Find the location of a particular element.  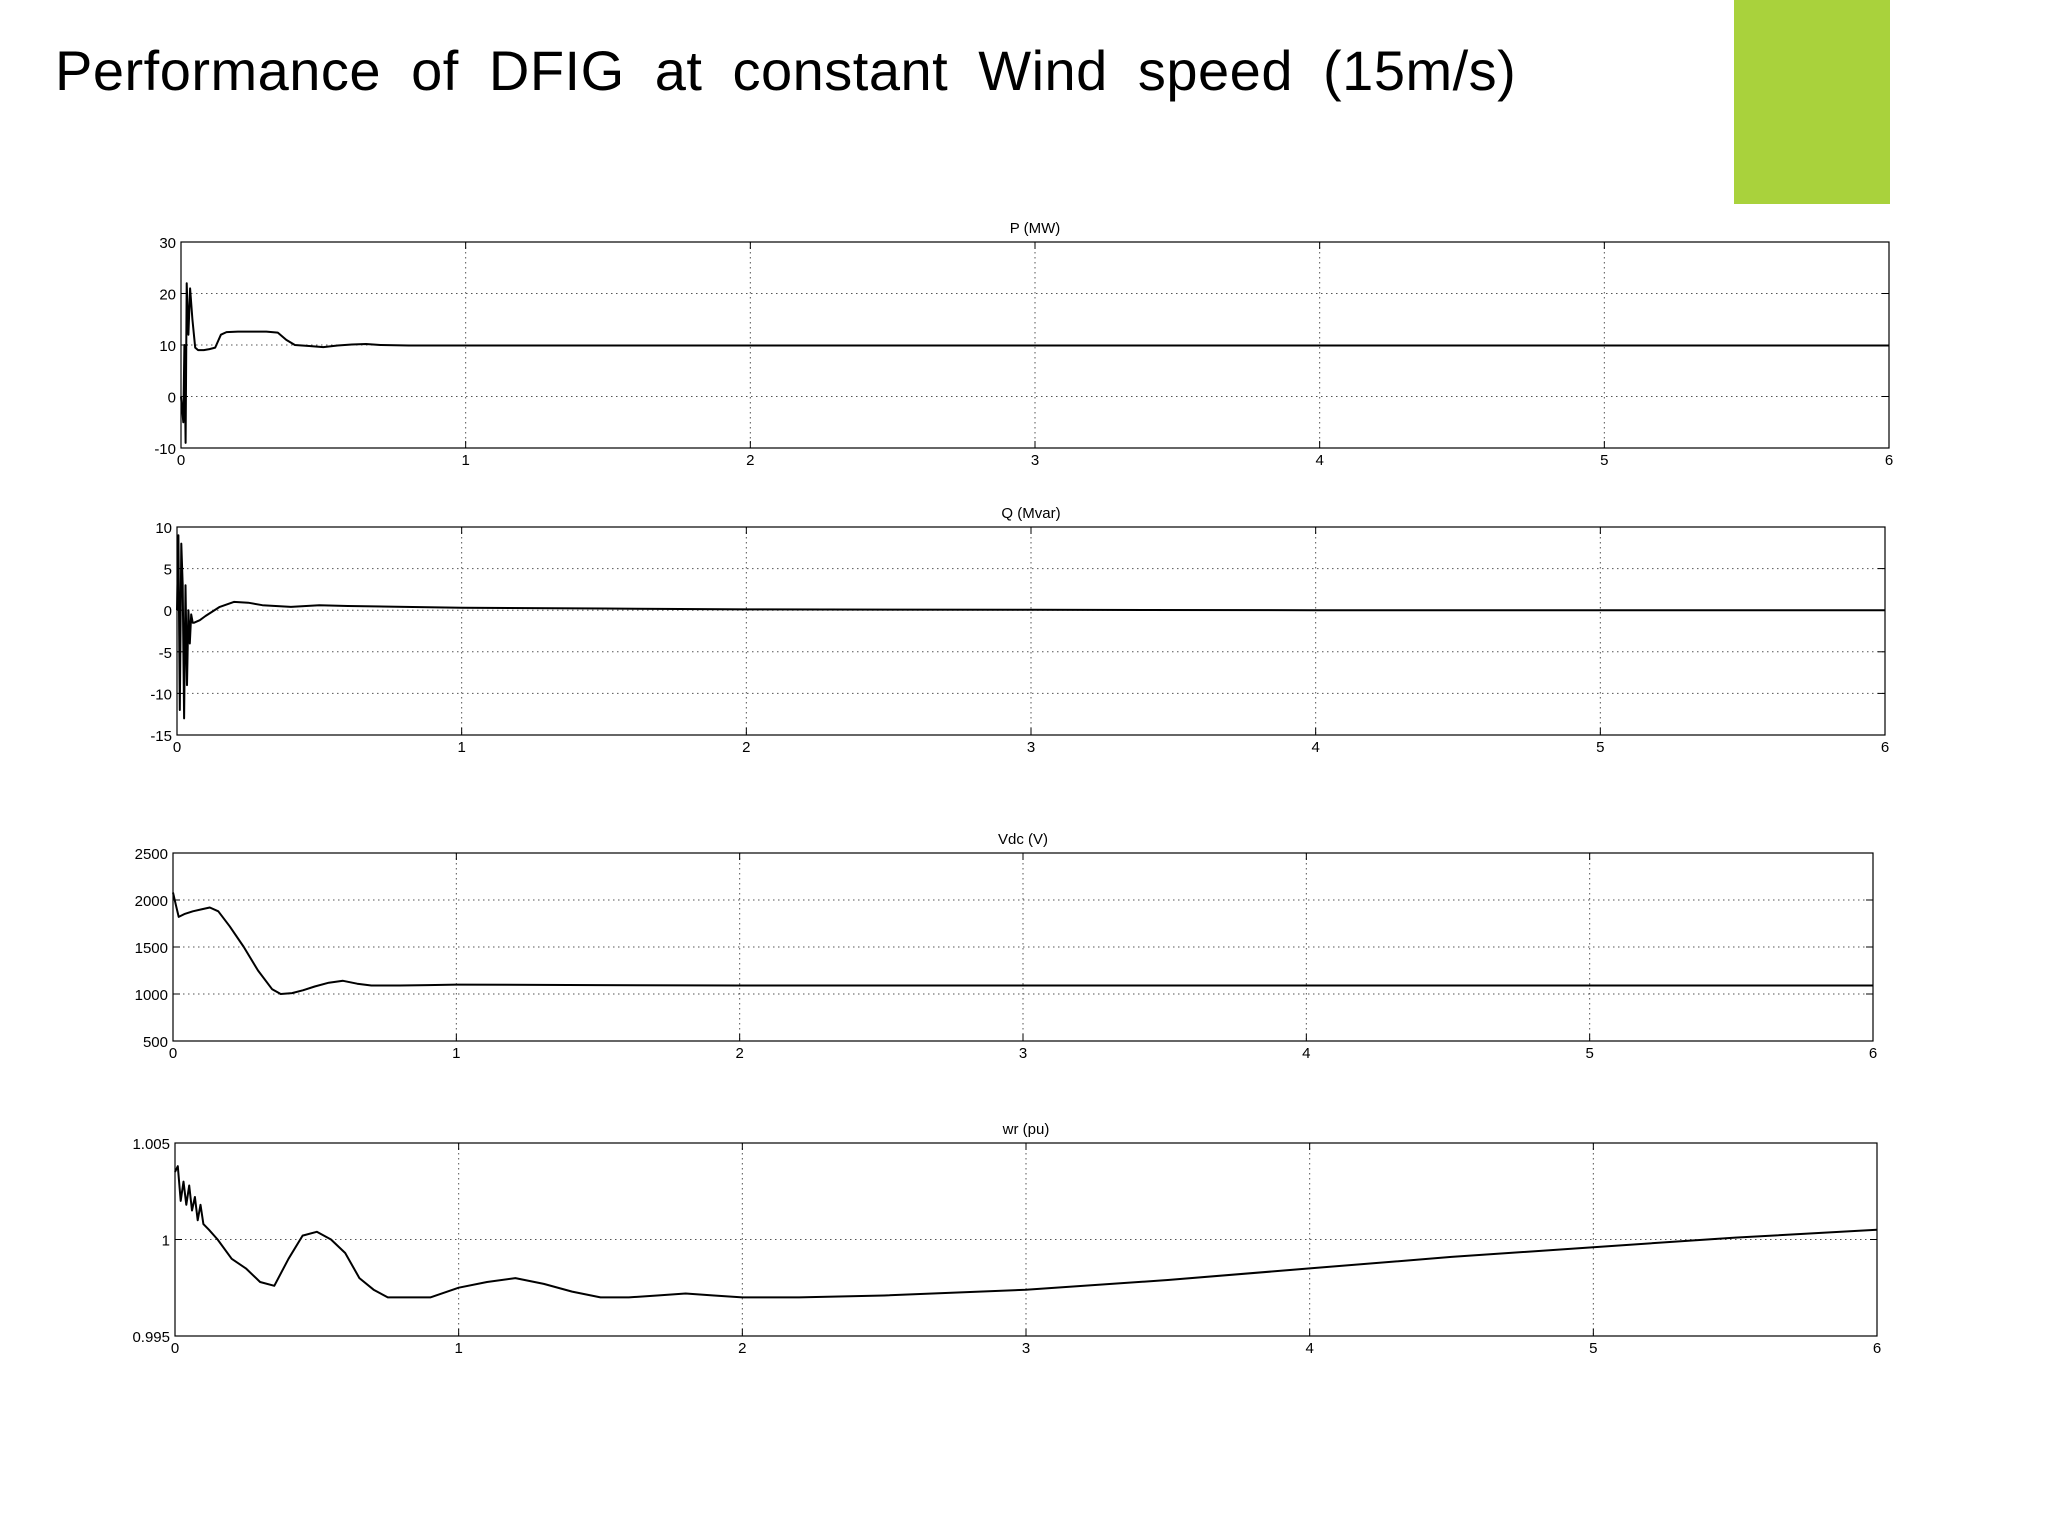

y-tick-label: 1000 is located at coordinates (151, 995).